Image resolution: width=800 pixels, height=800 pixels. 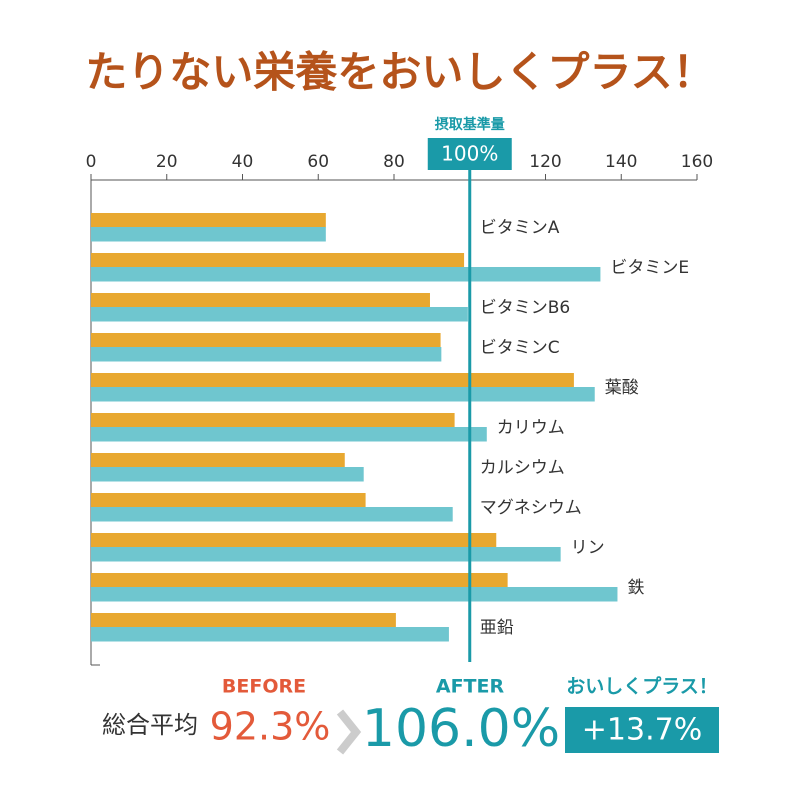 What do you see at coordinates (497, 628) in the screenshot?
I see `category-label: 亜鉛` at bounding box center [497, 628].